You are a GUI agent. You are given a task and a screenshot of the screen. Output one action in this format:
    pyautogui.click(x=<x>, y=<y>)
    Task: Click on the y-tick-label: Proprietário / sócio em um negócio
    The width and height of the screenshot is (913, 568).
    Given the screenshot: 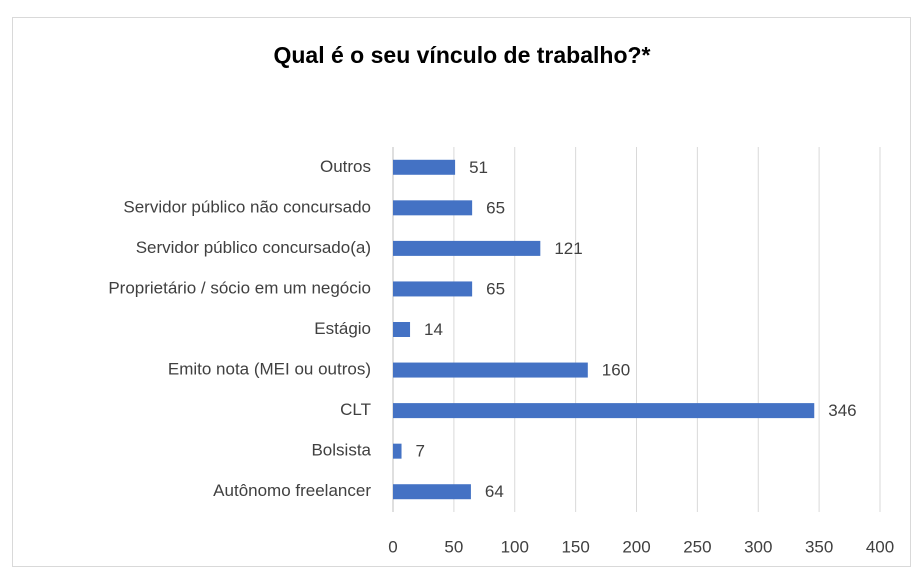 What is the action you would take?
    pyautogui.click(x=239, y=287)
    